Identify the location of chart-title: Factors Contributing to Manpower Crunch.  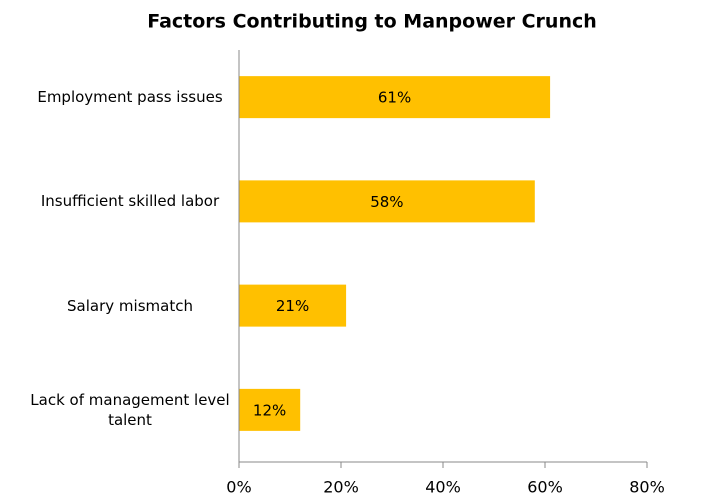
(372, 22).